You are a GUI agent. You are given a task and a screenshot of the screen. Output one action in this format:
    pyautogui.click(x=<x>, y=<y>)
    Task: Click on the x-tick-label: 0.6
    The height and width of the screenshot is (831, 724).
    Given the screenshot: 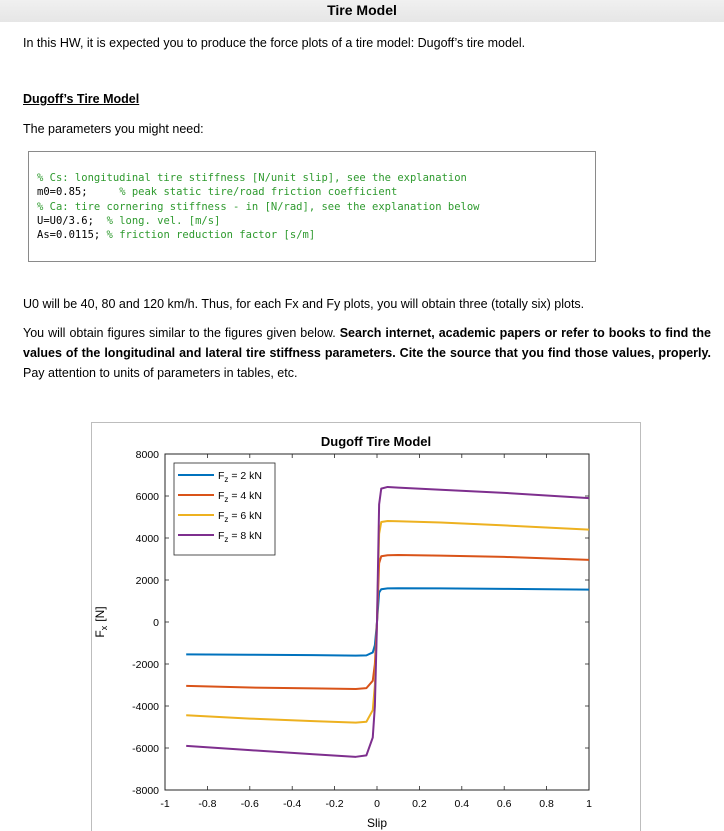 What is the action you would take?
    pyautogui.click(x=504, y=804)
    